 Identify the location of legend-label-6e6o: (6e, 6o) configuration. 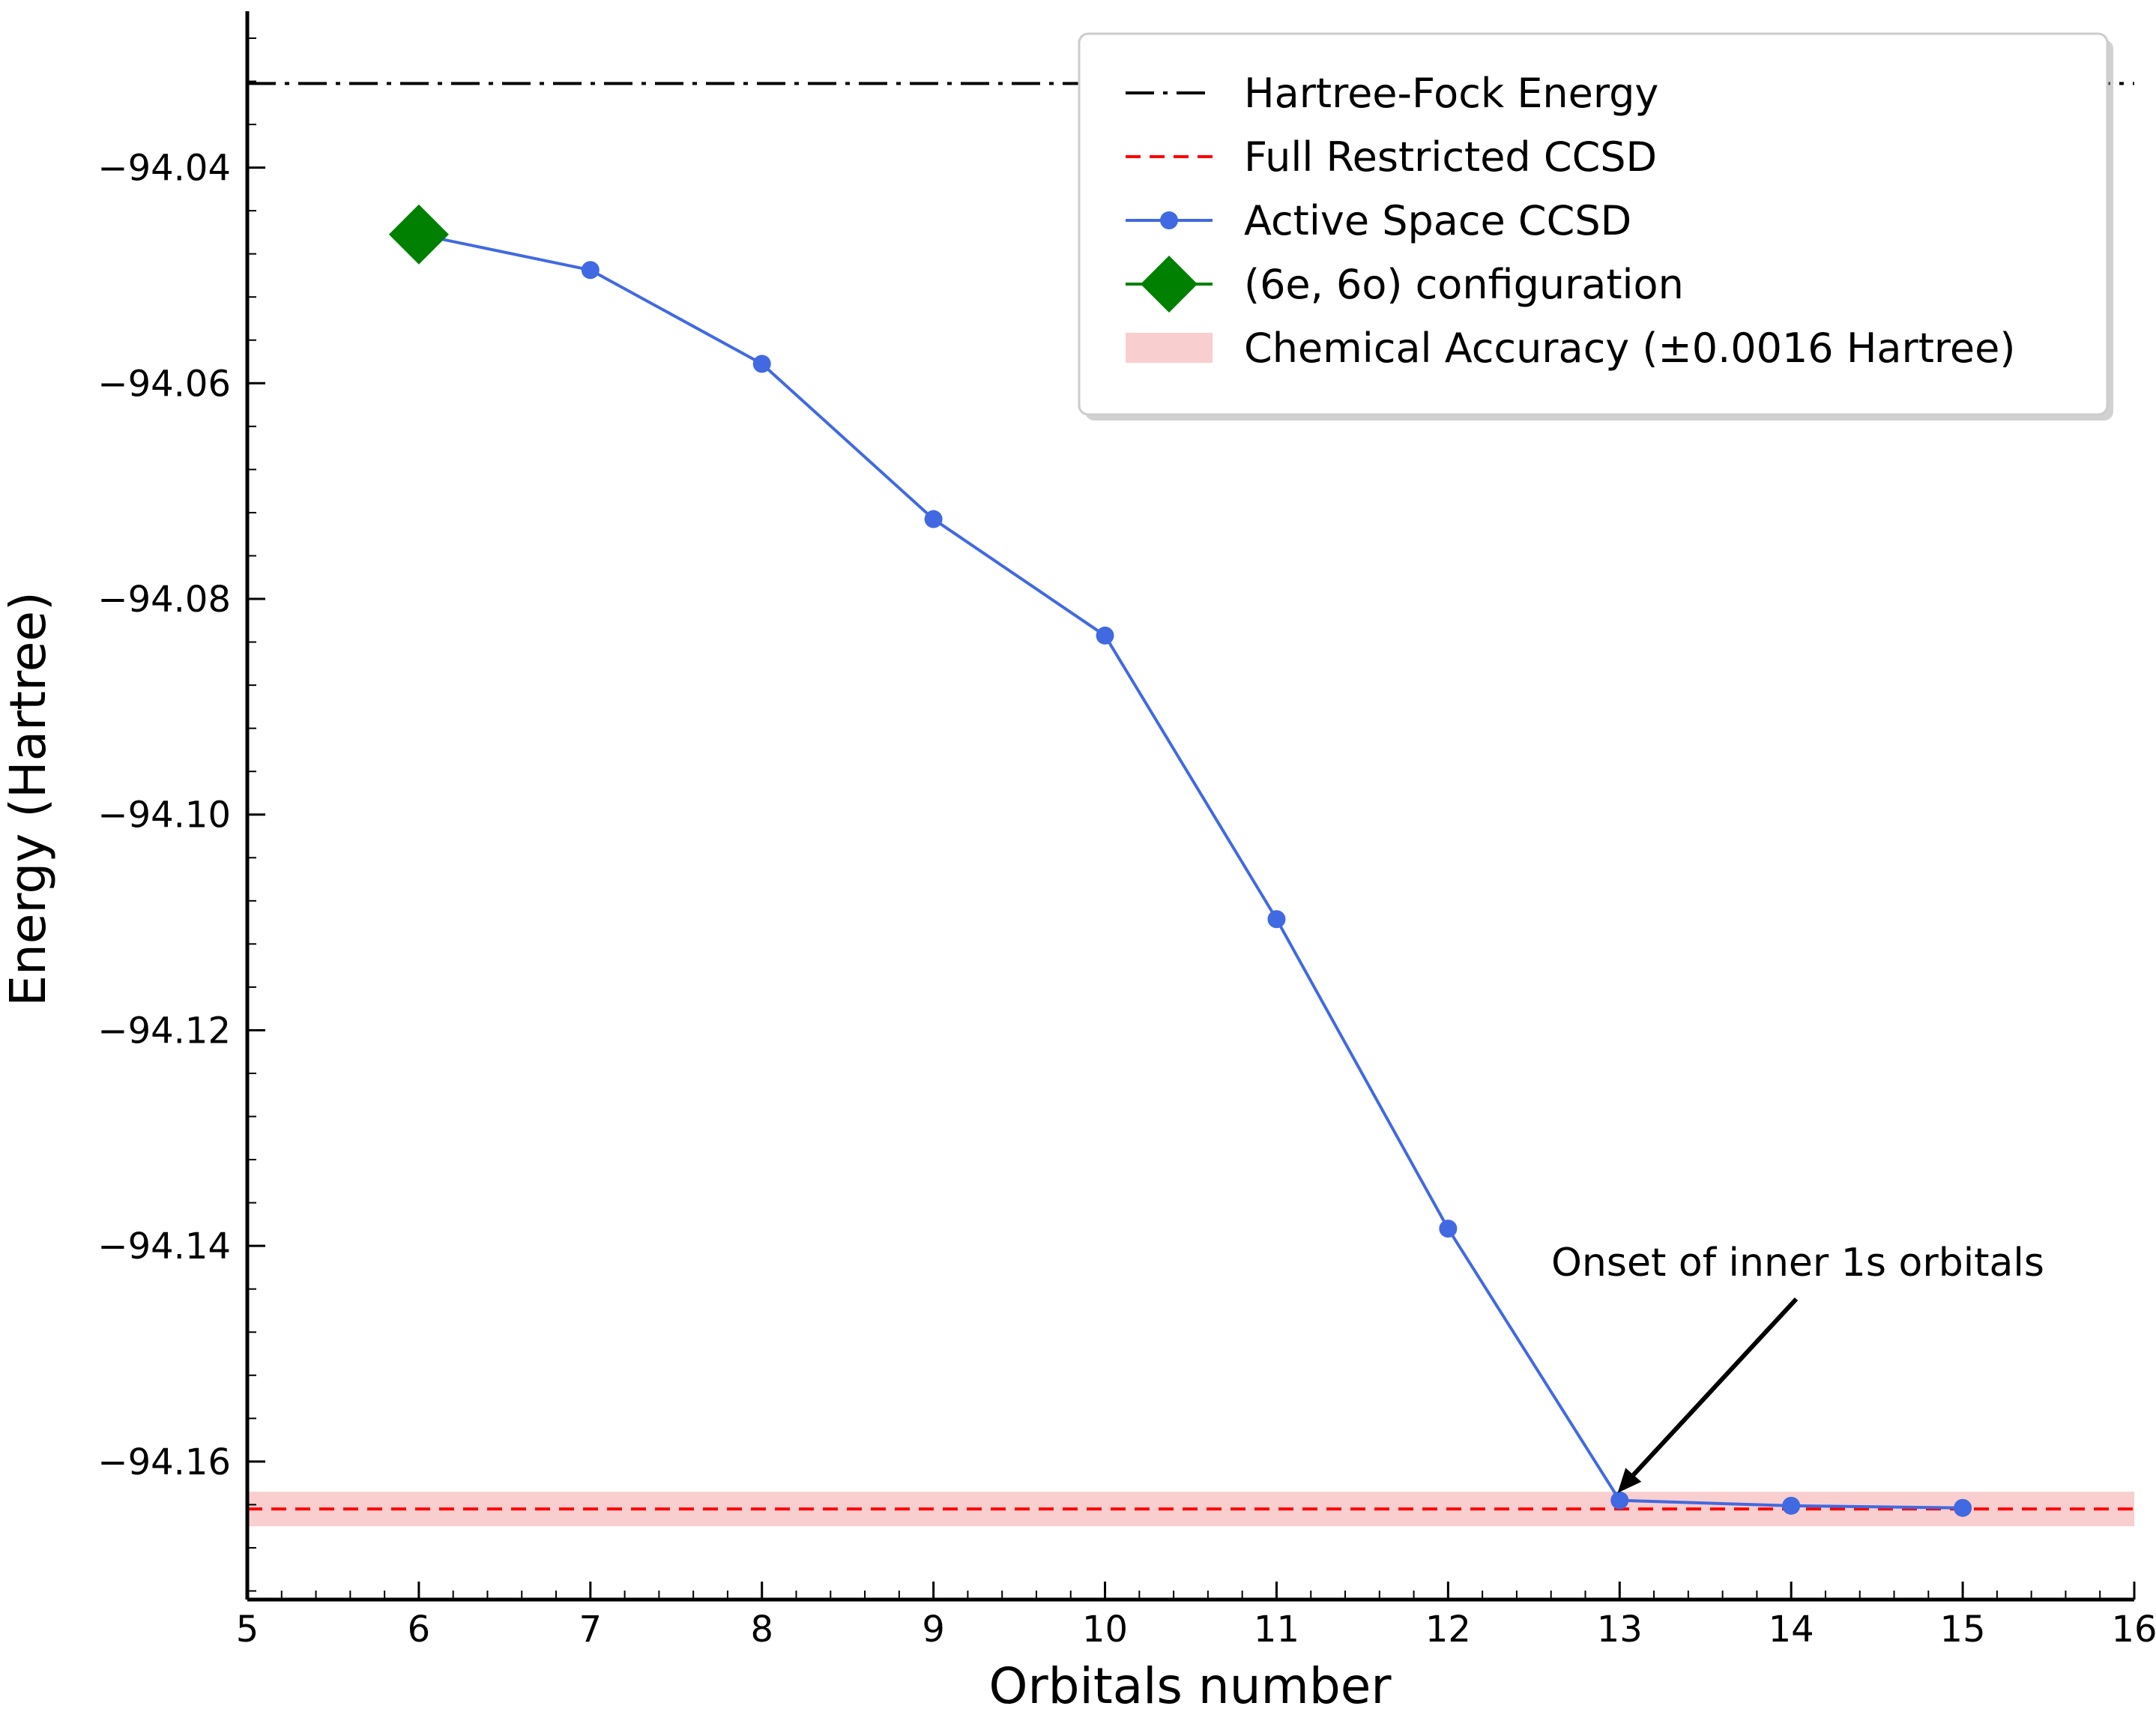
(1464, 284).